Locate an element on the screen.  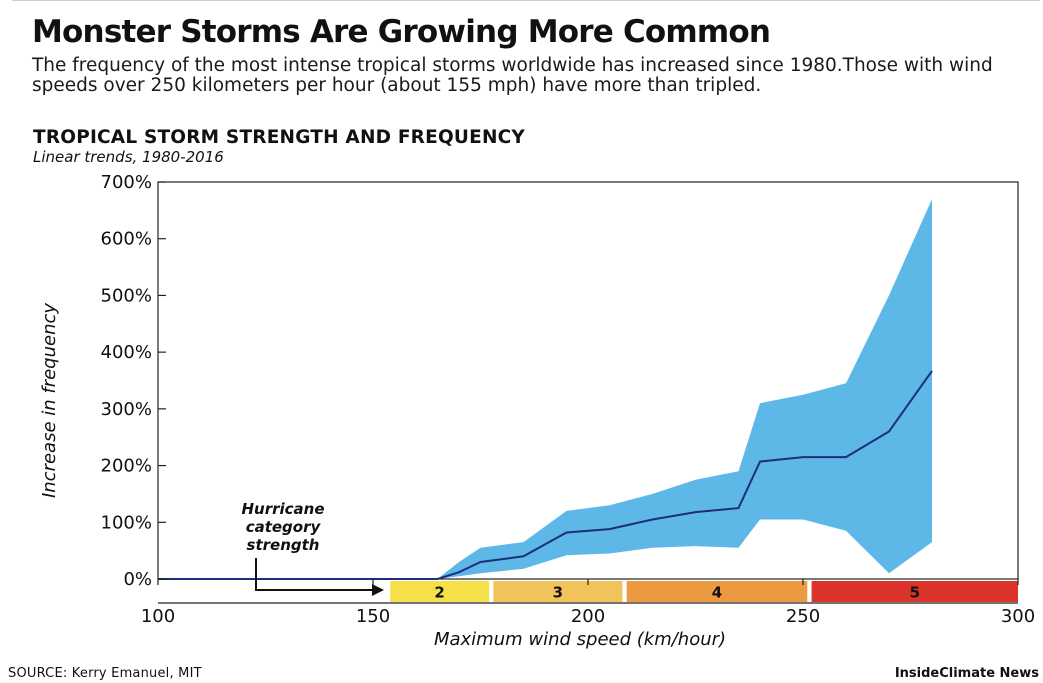
annotation-text: strength is located at coordinates (283, 545).